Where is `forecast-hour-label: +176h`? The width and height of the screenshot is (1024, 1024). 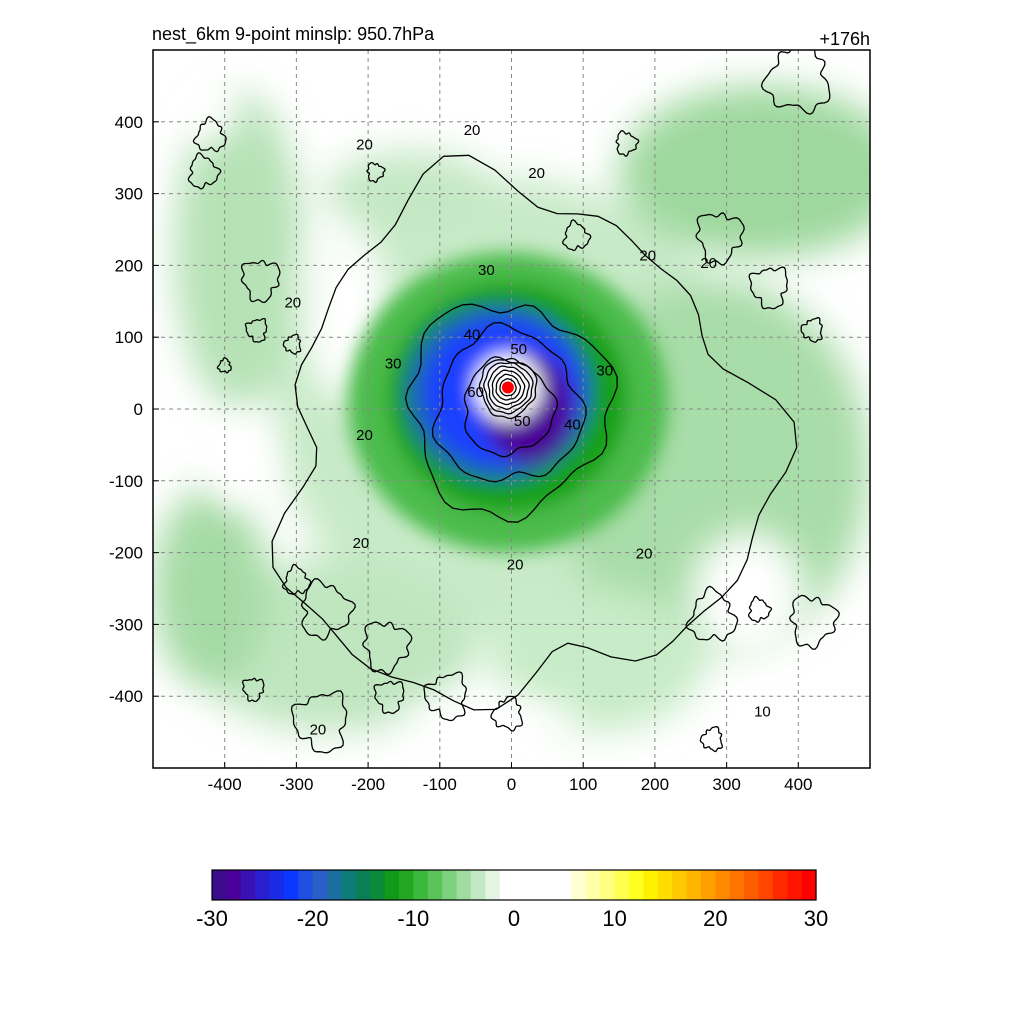
forecast-hour-label: +176h is located at coordinates (844, 39).